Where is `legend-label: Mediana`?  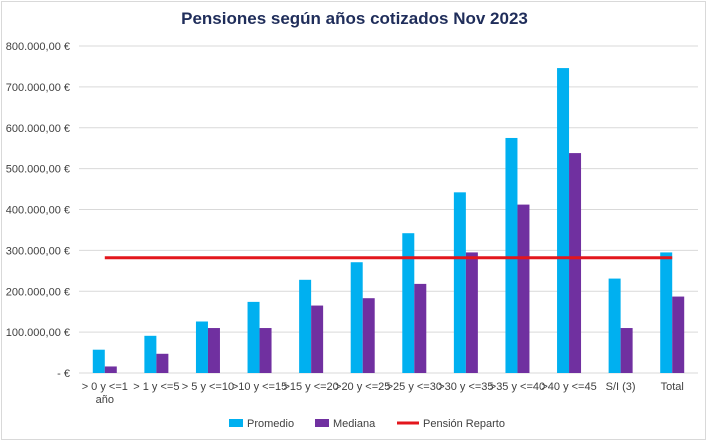 legend-label: Mediana is located at coordinates (354, 424).